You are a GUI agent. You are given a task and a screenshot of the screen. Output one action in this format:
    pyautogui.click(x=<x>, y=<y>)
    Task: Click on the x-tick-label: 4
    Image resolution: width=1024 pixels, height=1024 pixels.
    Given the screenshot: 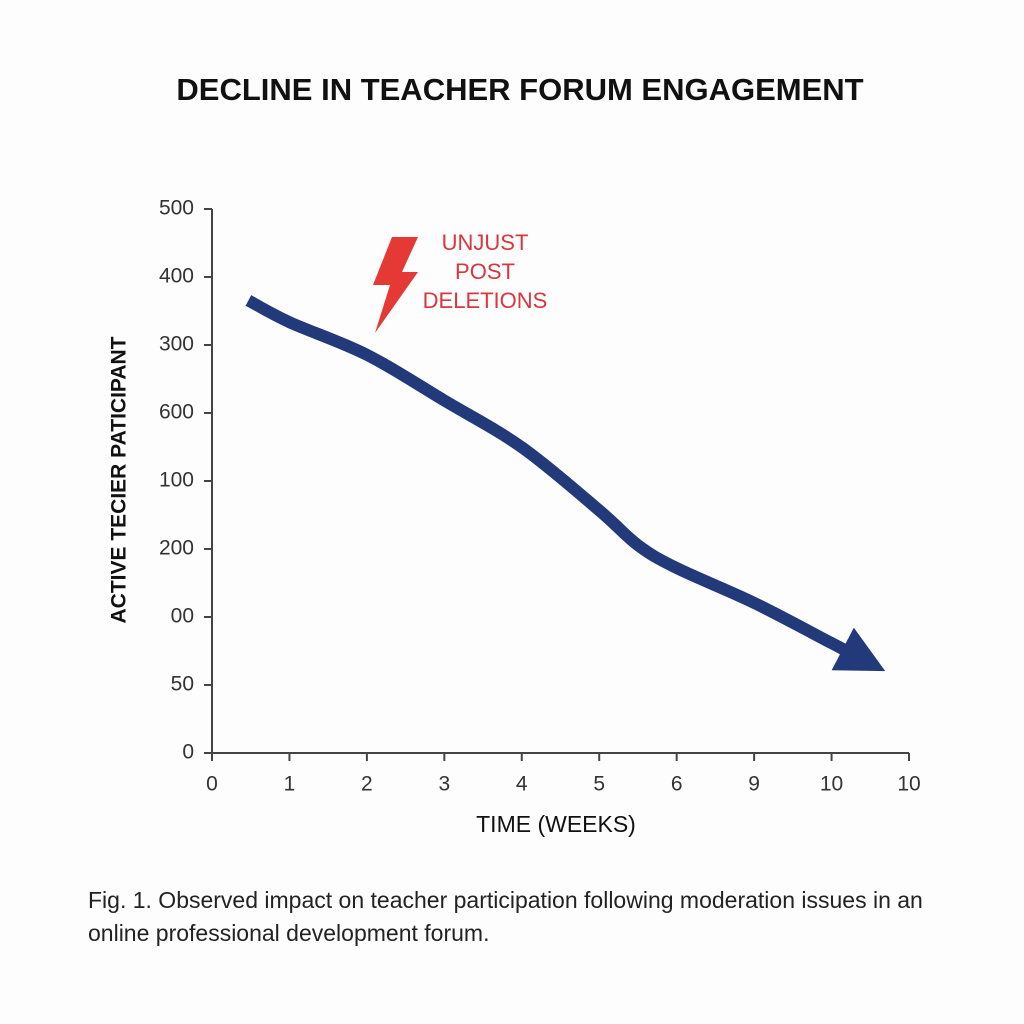 What is the action you would take?
    pyautogui.click(x=522, y=784)
    